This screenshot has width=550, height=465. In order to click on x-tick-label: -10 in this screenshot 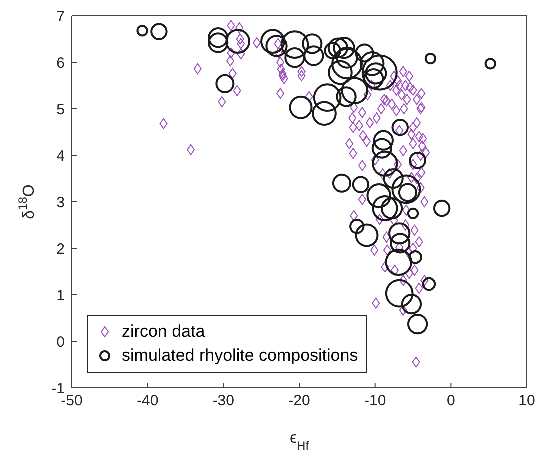, I will do `click(375, 401)`.